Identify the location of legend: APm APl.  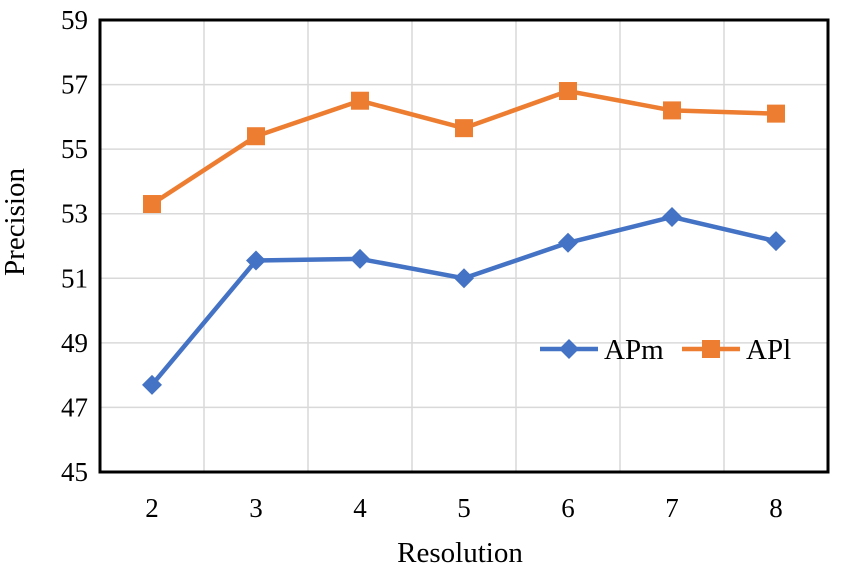
(665, 350).